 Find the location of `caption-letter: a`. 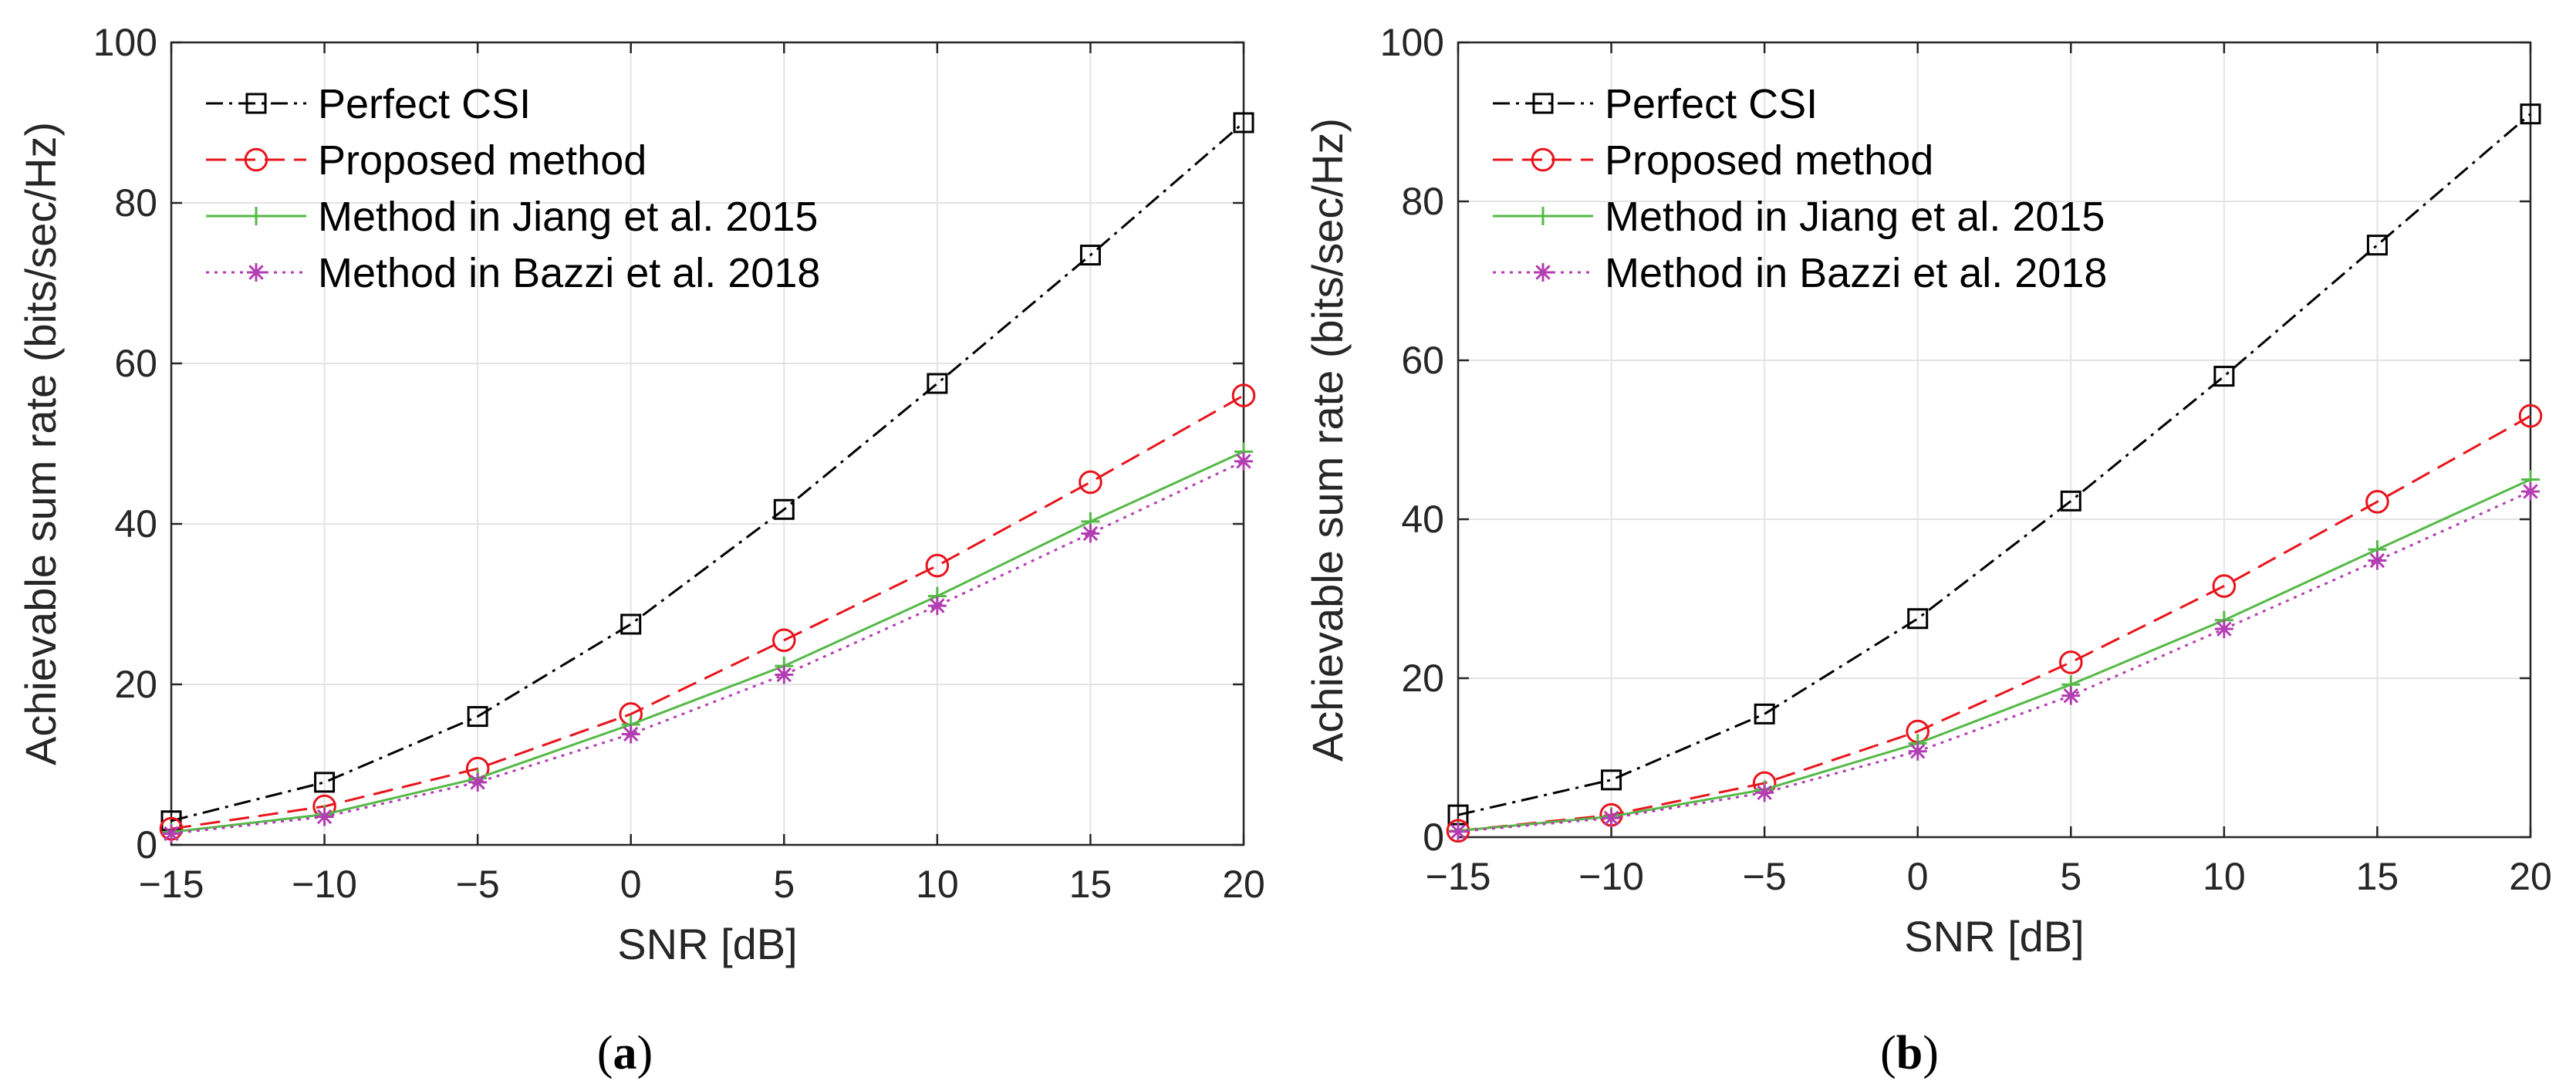

caption-letter: a is located at coordinates (625, 1053).